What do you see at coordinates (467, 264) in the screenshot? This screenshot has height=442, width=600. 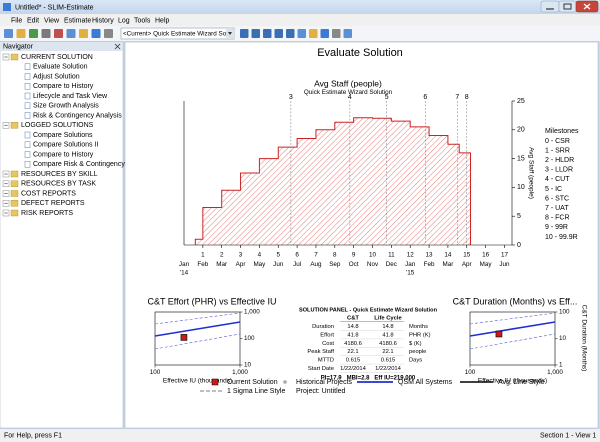 I see `month-label: Apr` at bounding box center [467, 264].